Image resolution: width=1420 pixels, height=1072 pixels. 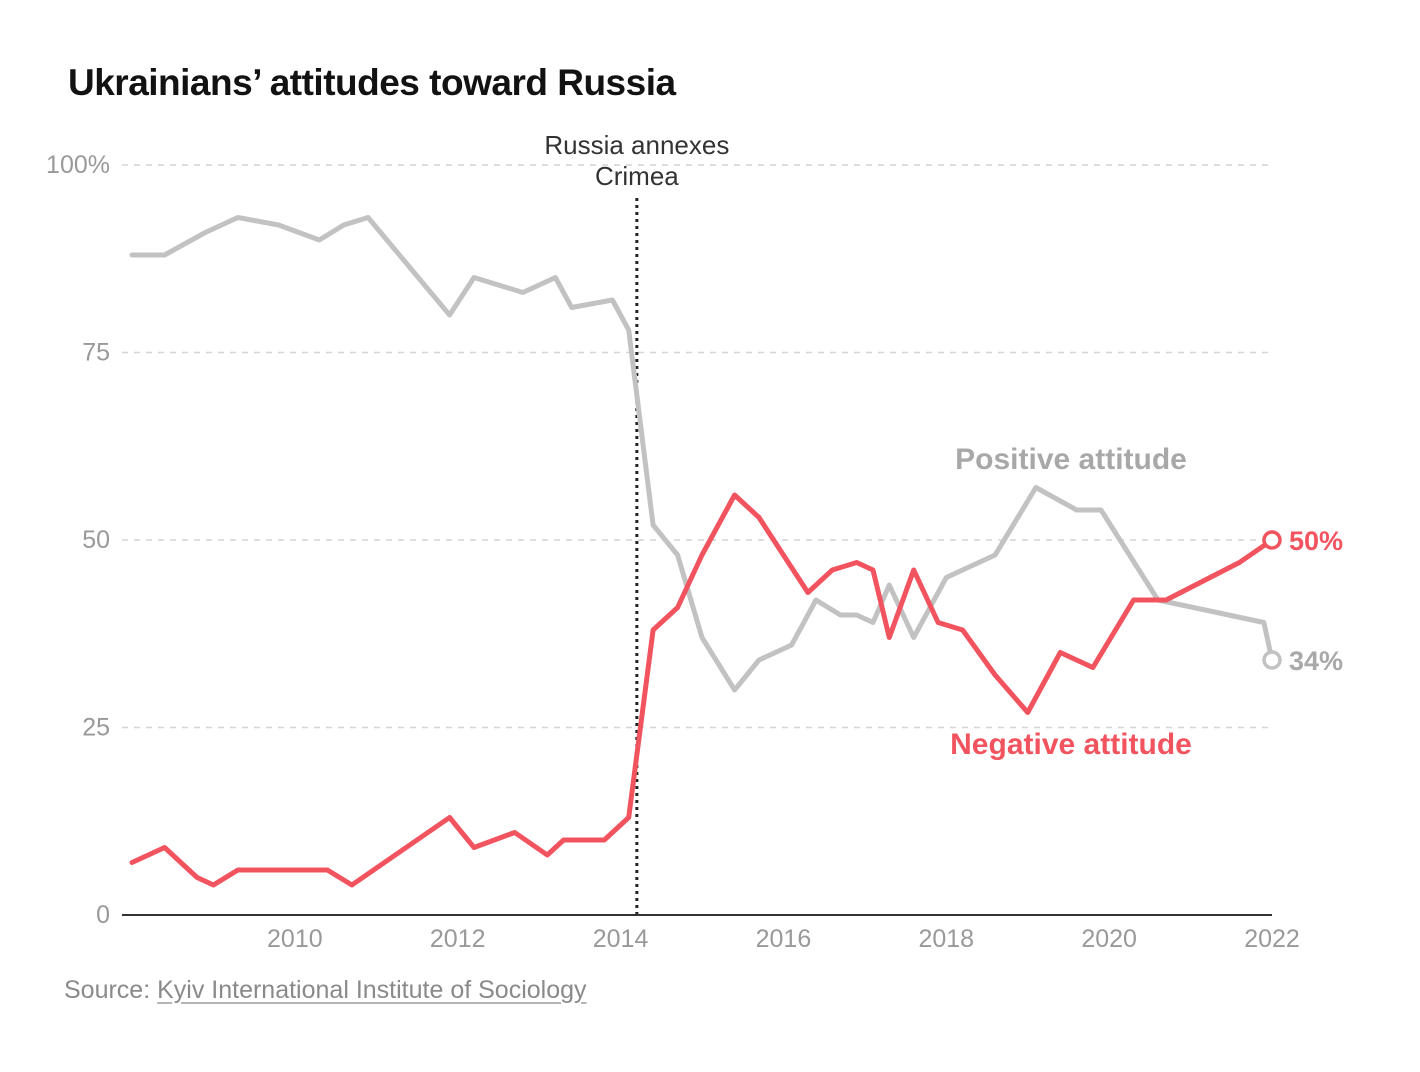 I want to click on x-tick-label: 2010, so click(x=295, y=939).